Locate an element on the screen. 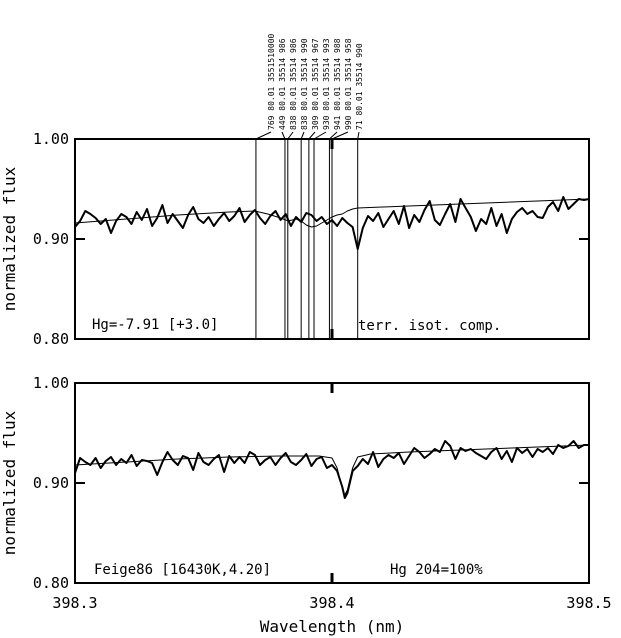  line-id-label: 449 80.01 35514 986 is located at coordinates (282, 84).